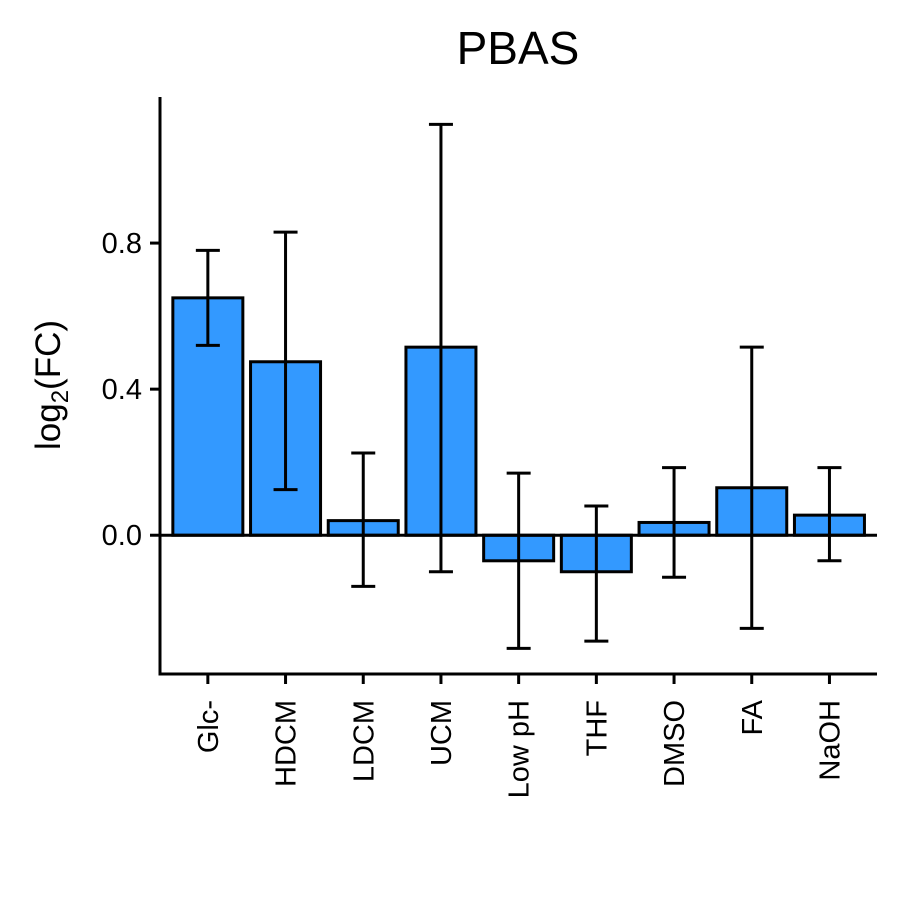 This screenshot has height=900, width=900. I want to click on y-axis-label-base: log, so click(48, 426).